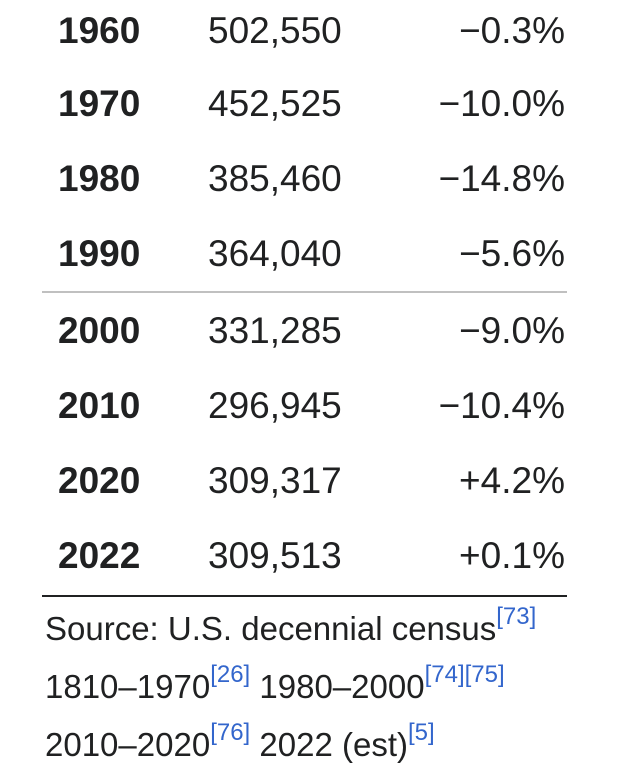 The width and height of the screenshot is (618, 774). Describe the element at coordinates (99, 405) in the screenshot. I see `year-cell: 2010` at that location.